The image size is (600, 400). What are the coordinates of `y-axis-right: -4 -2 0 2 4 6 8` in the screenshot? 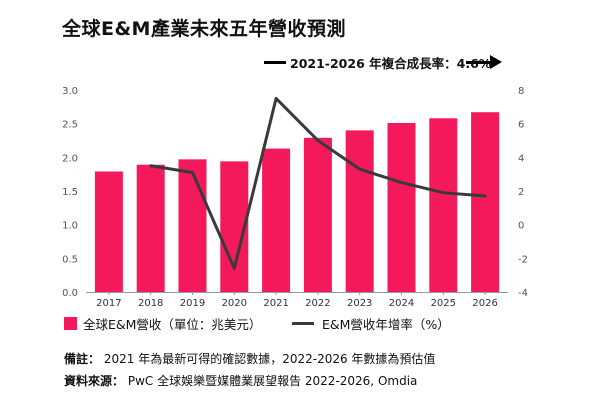 It's located at (523, 192).